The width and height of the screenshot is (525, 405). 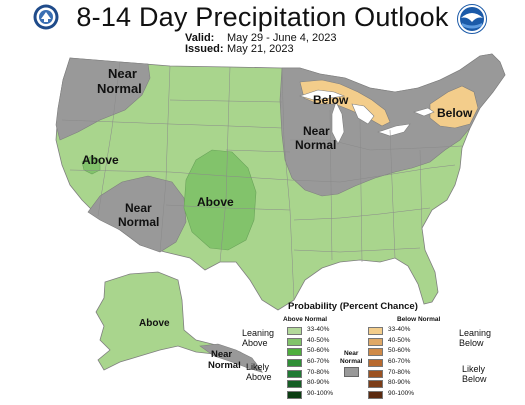 I want to click on label-sw-normal: Normal, so click(x=138, y=222).